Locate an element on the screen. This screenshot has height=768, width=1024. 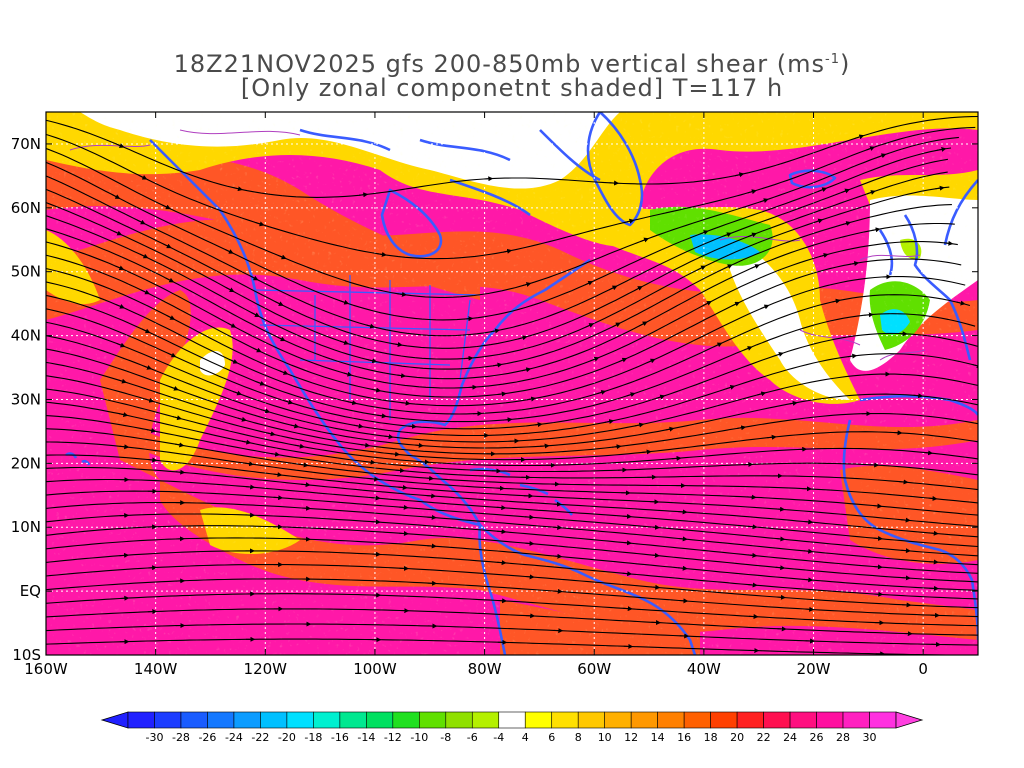
colorbar-label: -16 is located at coordinates (340, 737).